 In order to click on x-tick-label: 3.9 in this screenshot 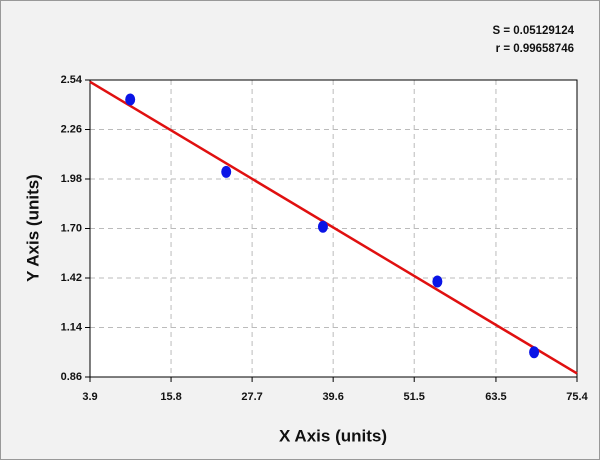, I will do `click(89, 397)`.